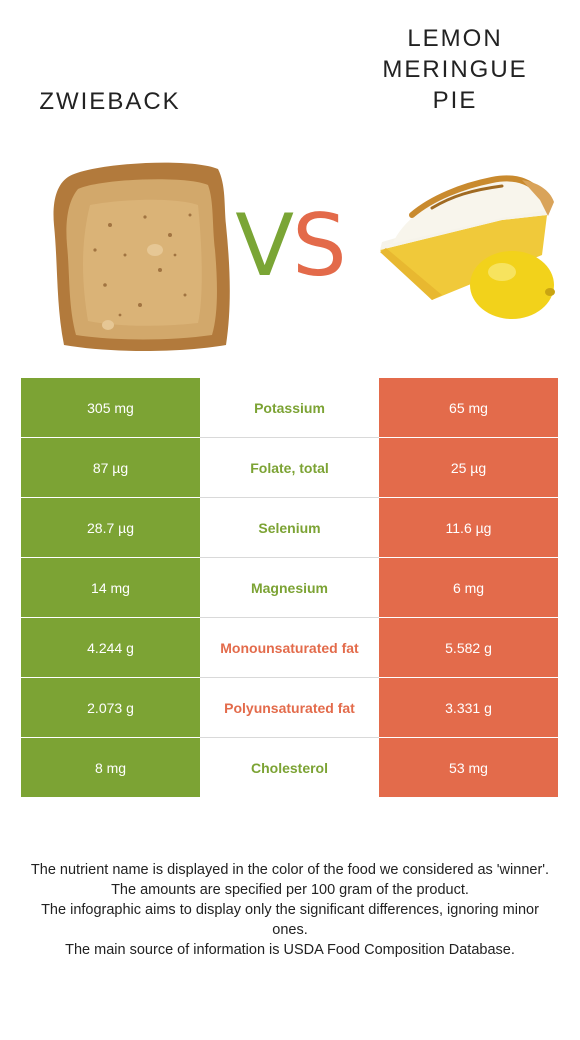 This screenshot has height=1040, width=580. What do you see at coordinates (468, 768) in the screenshot?
I see `right-value: 53 mg` at bounding box center [468, 768].